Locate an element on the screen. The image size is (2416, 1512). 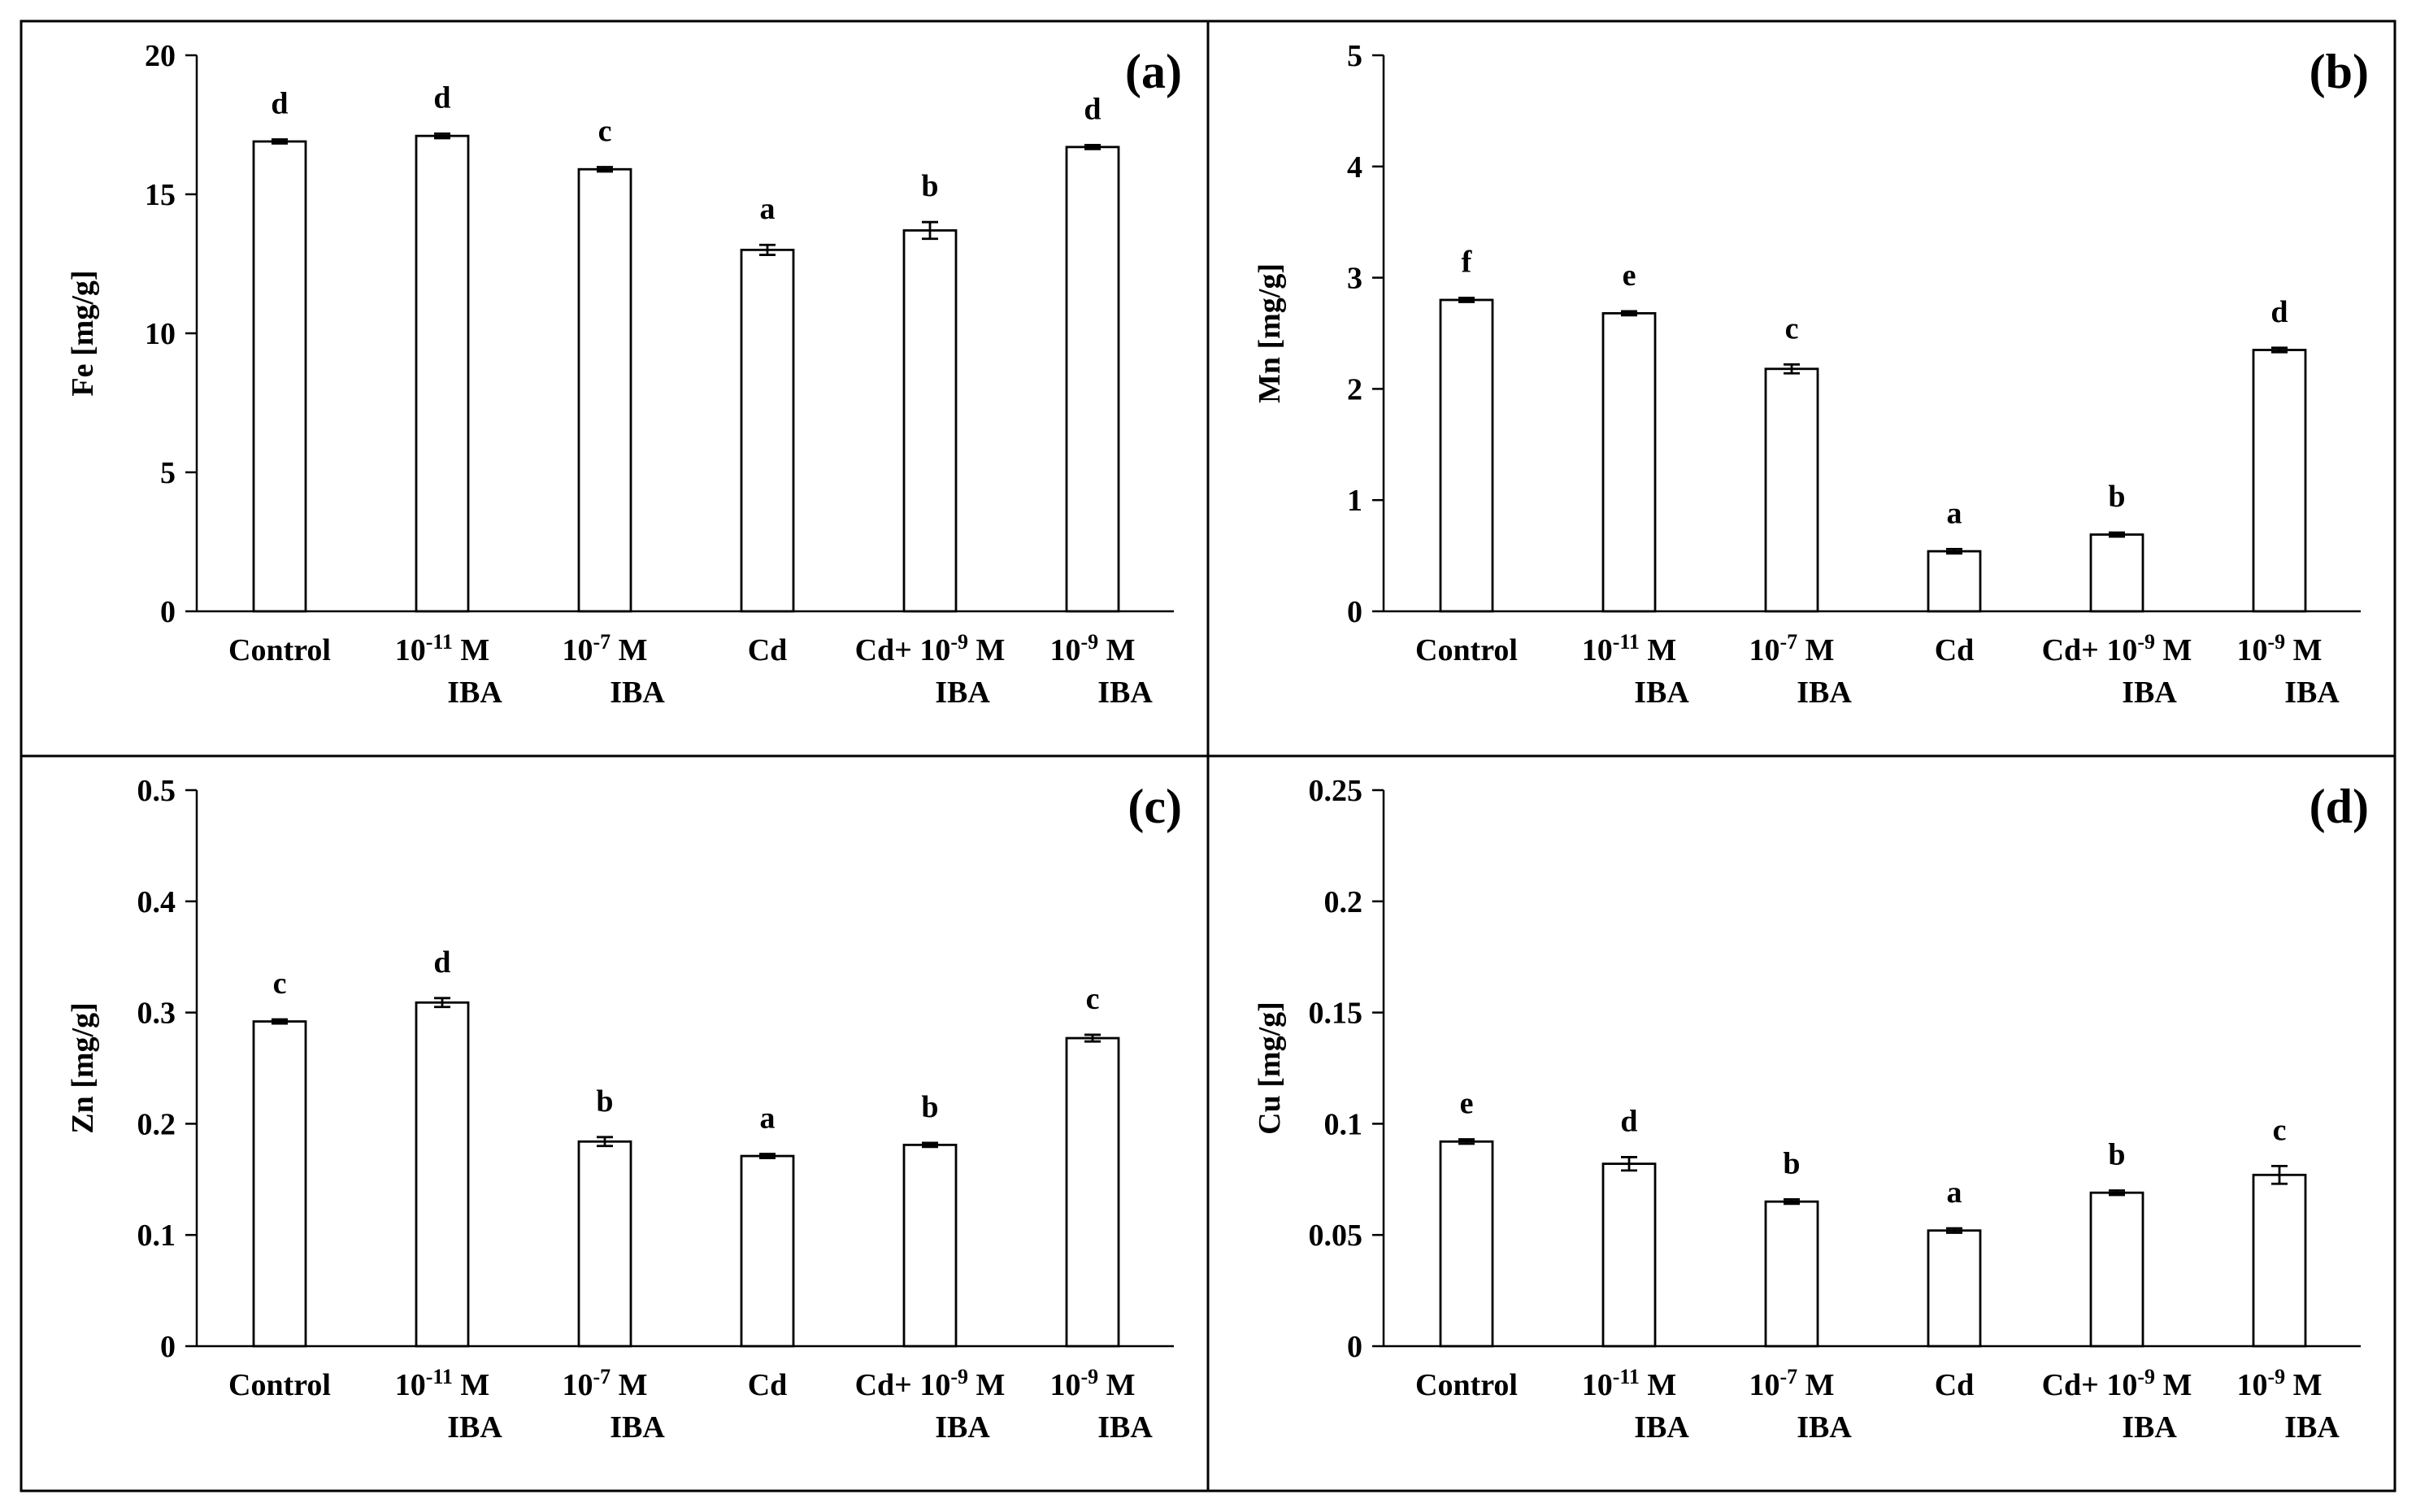
y-tick-label: 0.05 is located at coordinates (1336, 1236).